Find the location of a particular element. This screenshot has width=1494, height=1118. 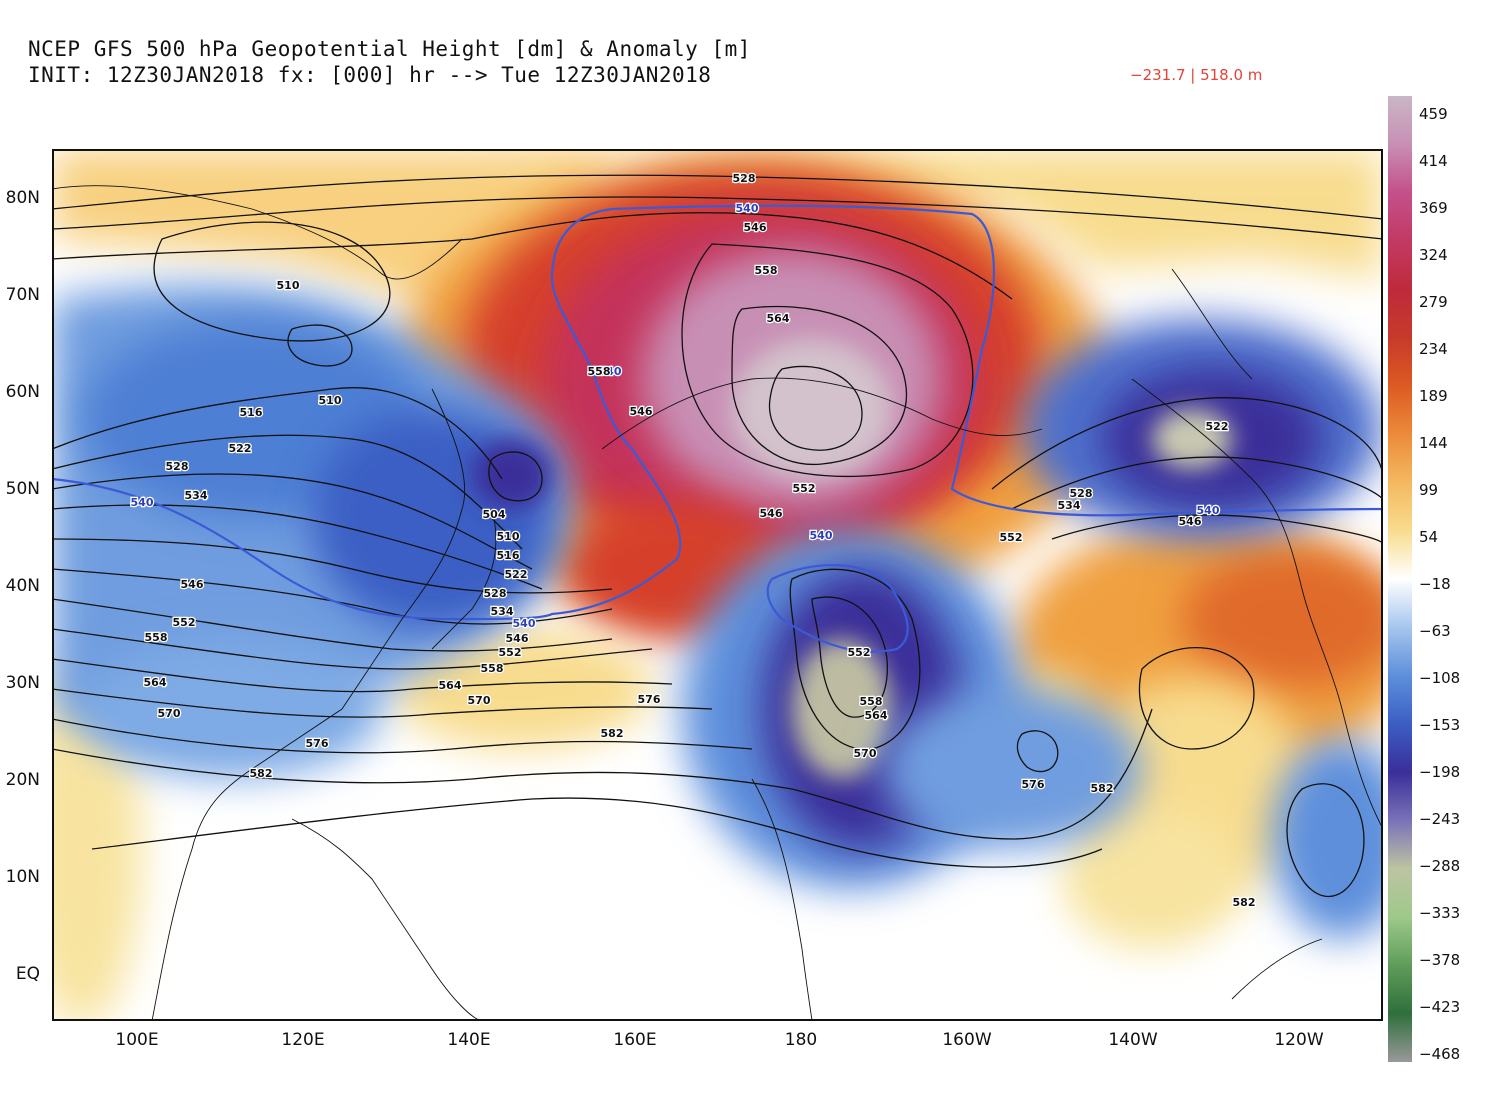

colorbar-tick-label: −468 is located at coordinates (1440, 1054).